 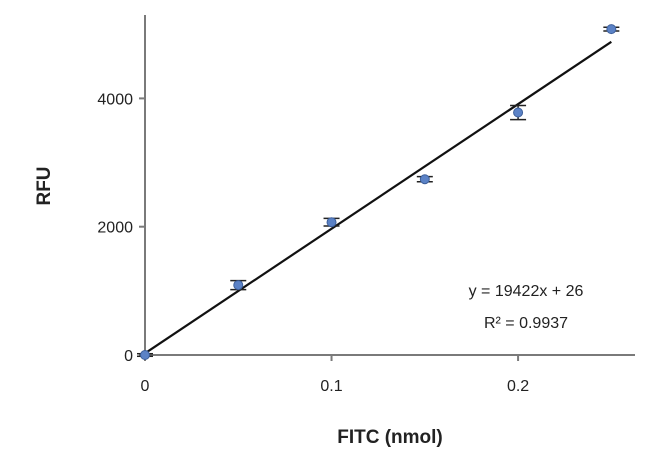 What do you see at coordinates (44, 185) in the screenshot?
I see `y-axis-label: RFU` at bounding box center [44, 185].